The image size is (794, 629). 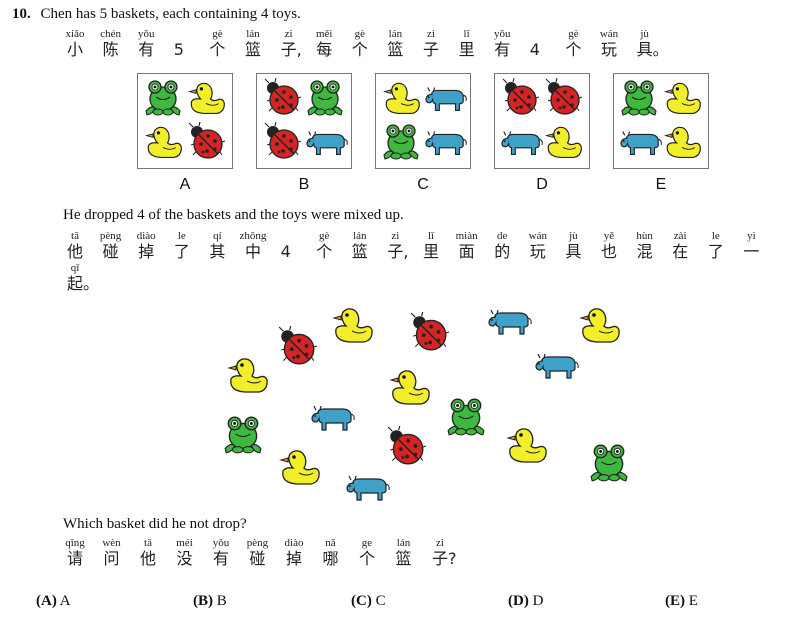 I want to click on hanzi: 具, so click(x=573, y=251).